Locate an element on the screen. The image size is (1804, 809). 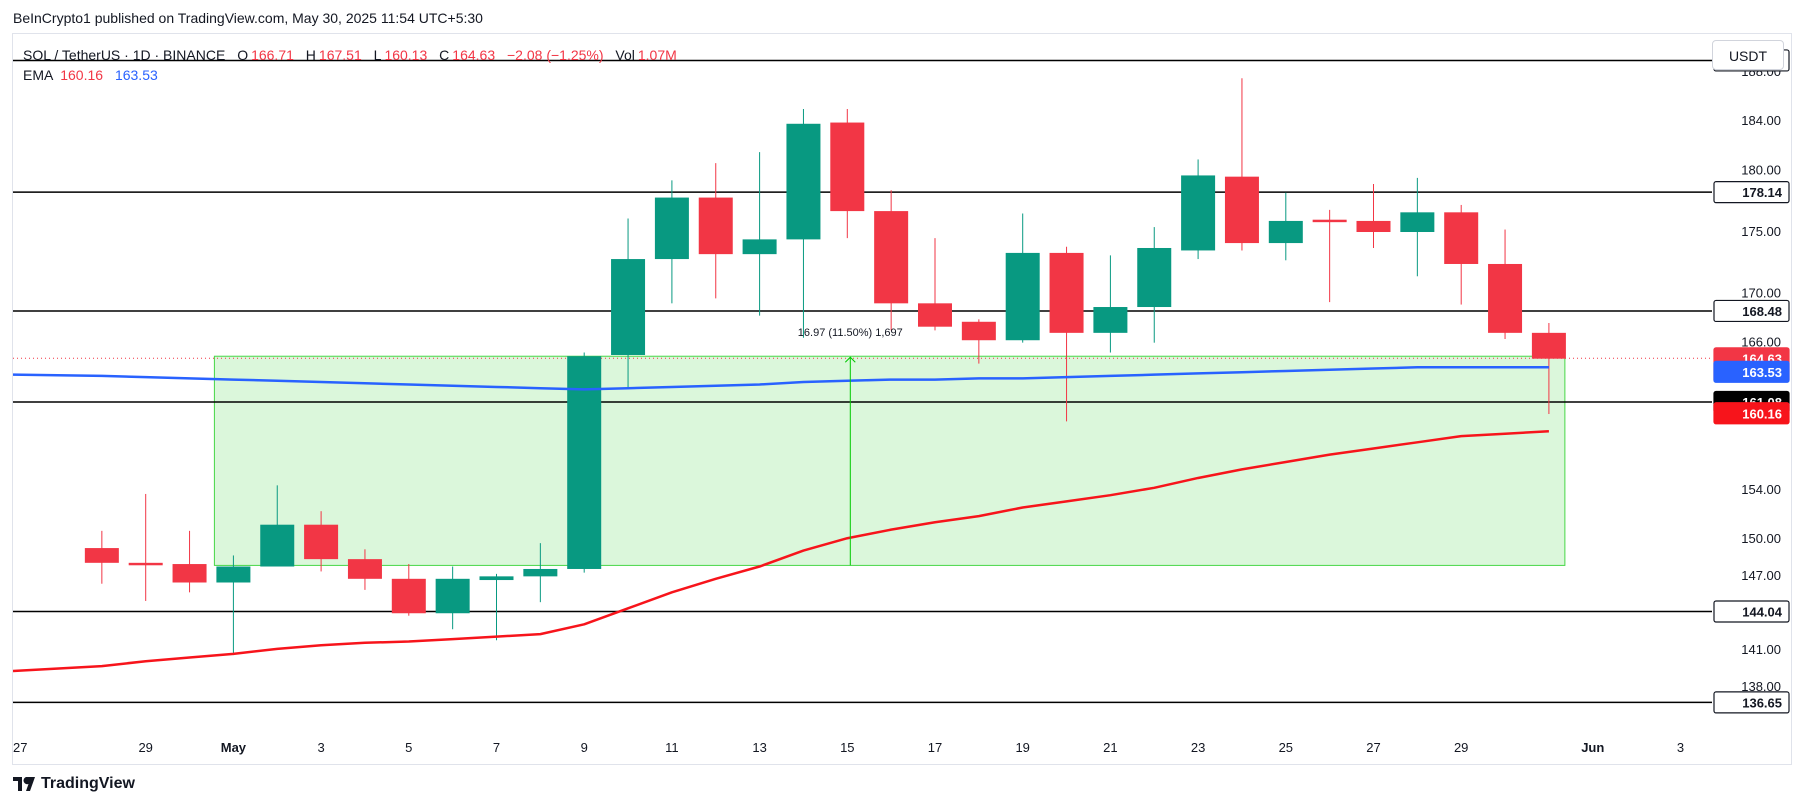
high-label: H is located at coordinates (310, 55).